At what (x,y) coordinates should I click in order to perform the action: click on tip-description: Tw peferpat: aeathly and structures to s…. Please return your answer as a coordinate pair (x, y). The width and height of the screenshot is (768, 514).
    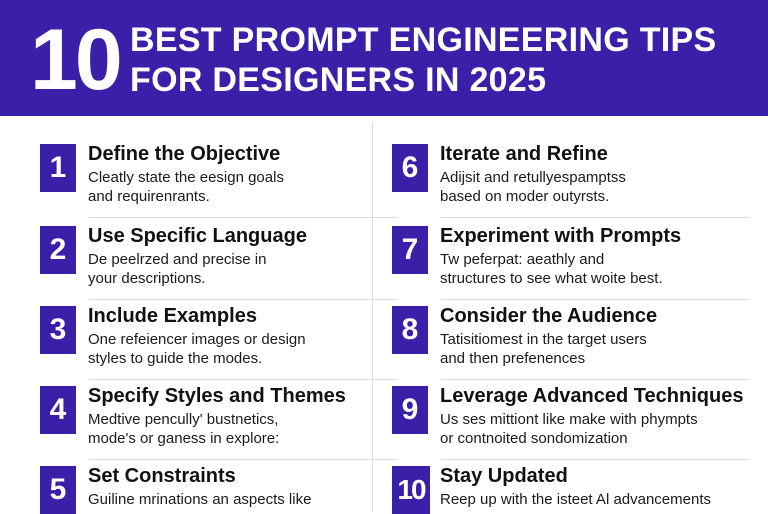
    Looking at the image, I should click on (551, 269).